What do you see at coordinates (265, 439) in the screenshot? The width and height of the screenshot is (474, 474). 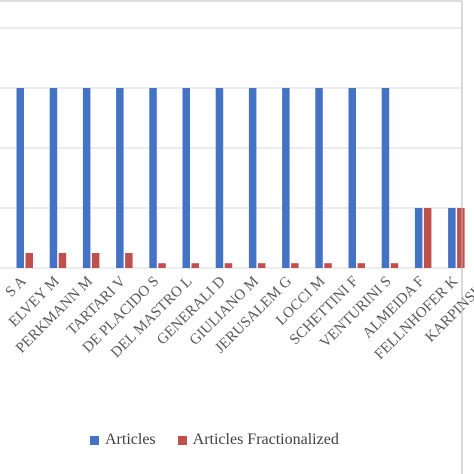 I see `legend-label-articles-fractionalized: Articles Fractionalized` at bounding box center [265, 439].